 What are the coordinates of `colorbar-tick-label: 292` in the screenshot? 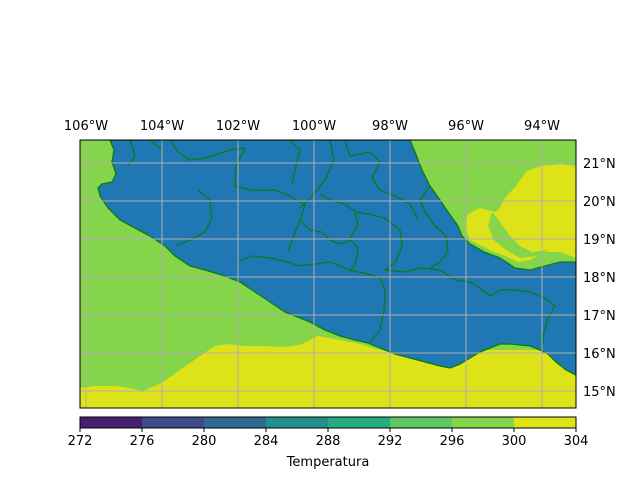 It's located at (390, 441).